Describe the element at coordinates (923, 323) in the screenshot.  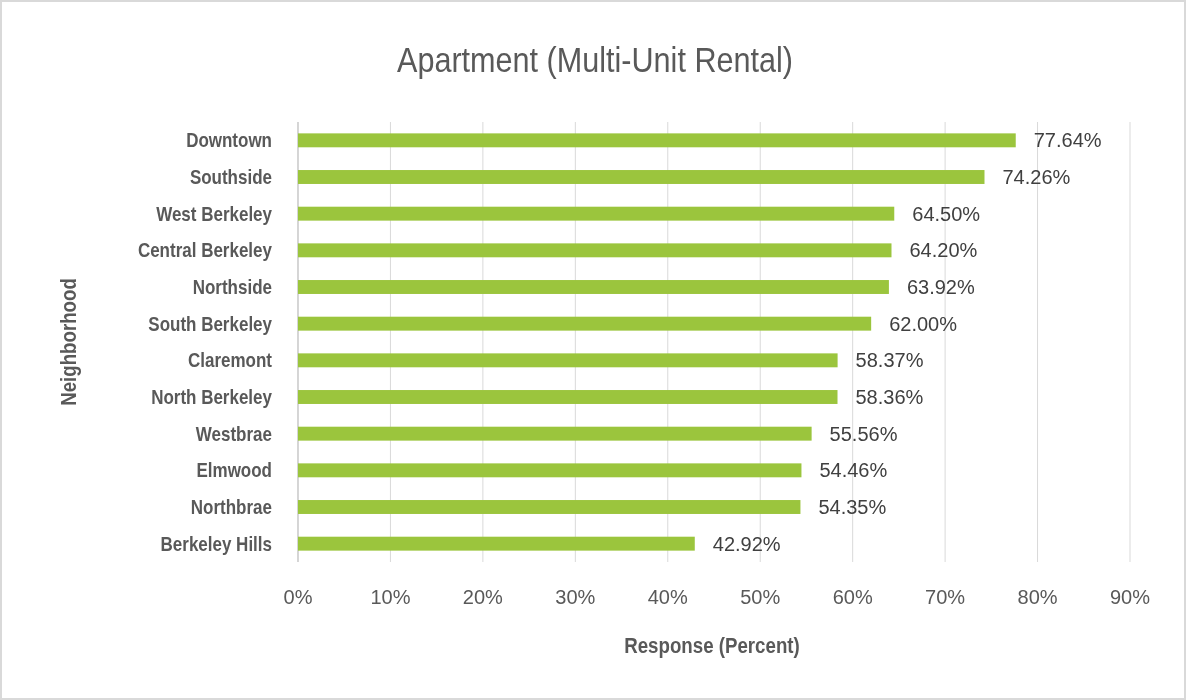
I see `data-label: 62.00%` at that location.